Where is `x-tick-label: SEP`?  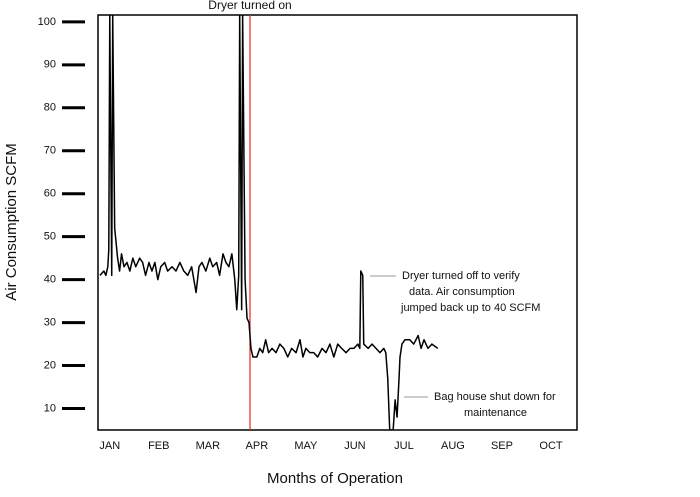
x-tick-label: SEP is located at coordinates (502, 446).